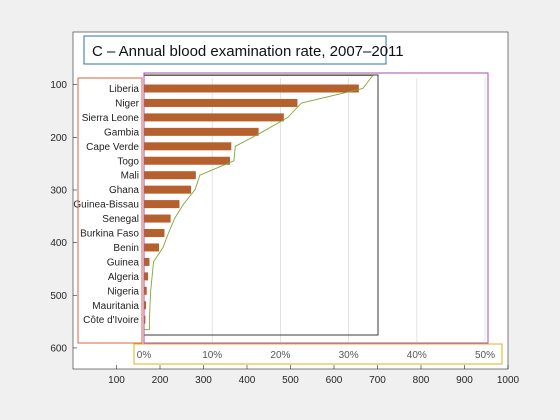 This screenshot has height=420, width=560. I want to click on percent-tick-label: 50%, so click(485, 355).